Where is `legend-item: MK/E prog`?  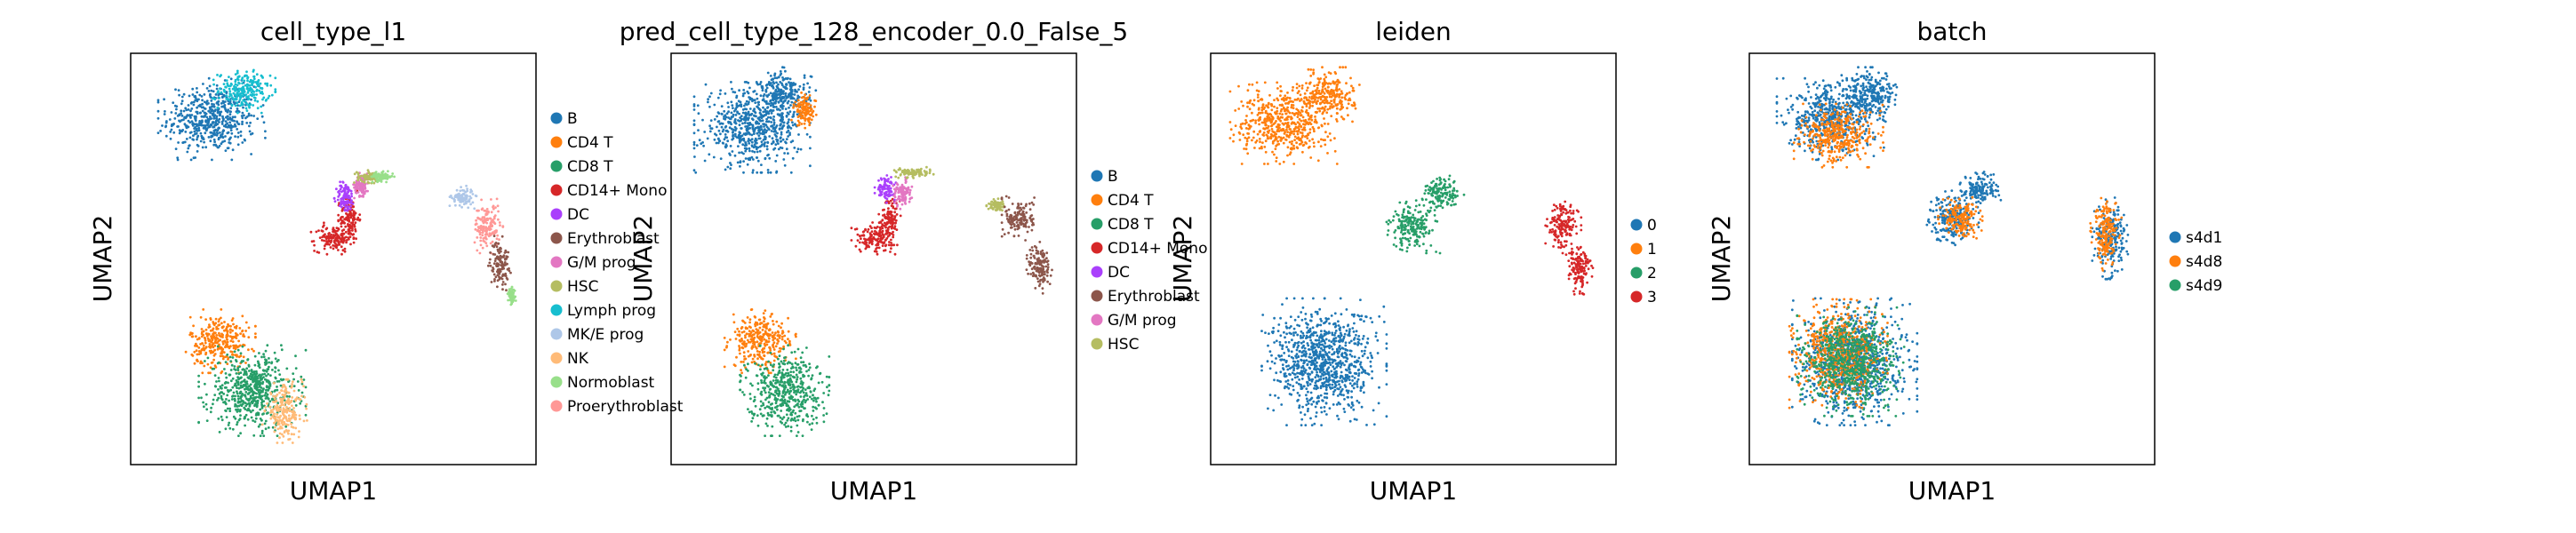 legend-item: MK/E prog is located at coordinates (597, 335).